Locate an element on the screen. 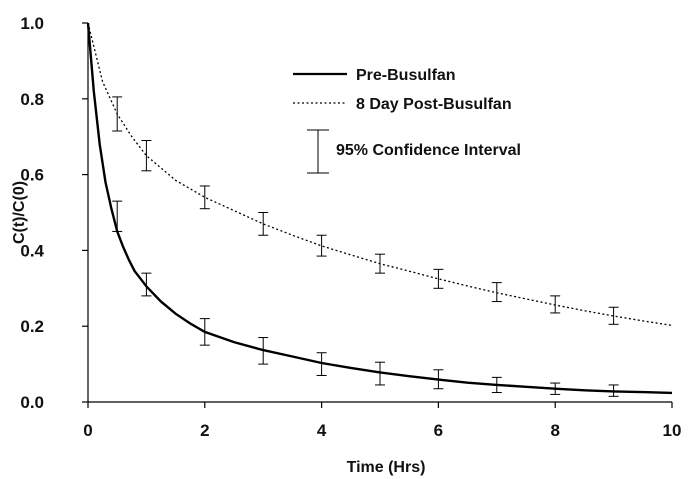  legend-label-pre-busulfan: Pre-Busulfan is located at coordinates (406, 75).